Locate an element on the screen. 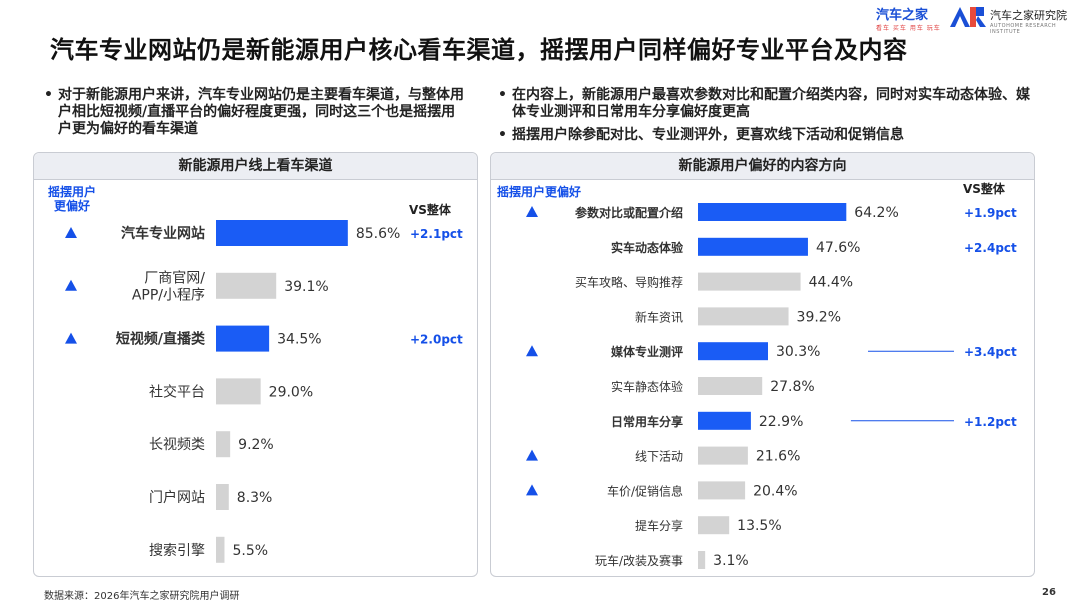 The image size is (1080, 602). content-category-label: 新车资讯 is located at coordinates (659, 316).